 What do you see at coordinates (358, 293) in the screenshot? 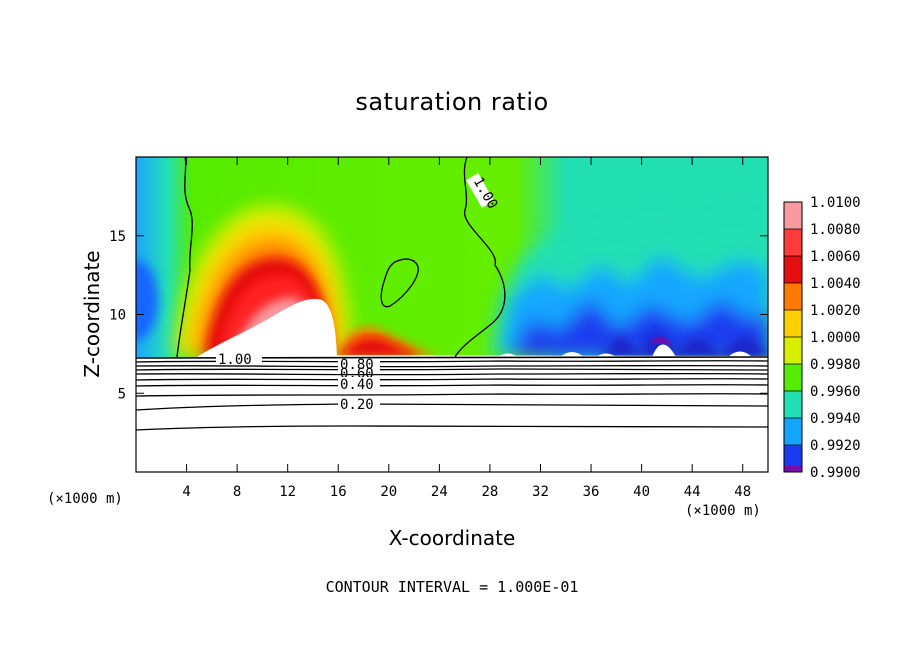
I see `contour-labels: 1.00 1.00 0.80 0.60 0.40 0.20` at bounding box center [358, 293].